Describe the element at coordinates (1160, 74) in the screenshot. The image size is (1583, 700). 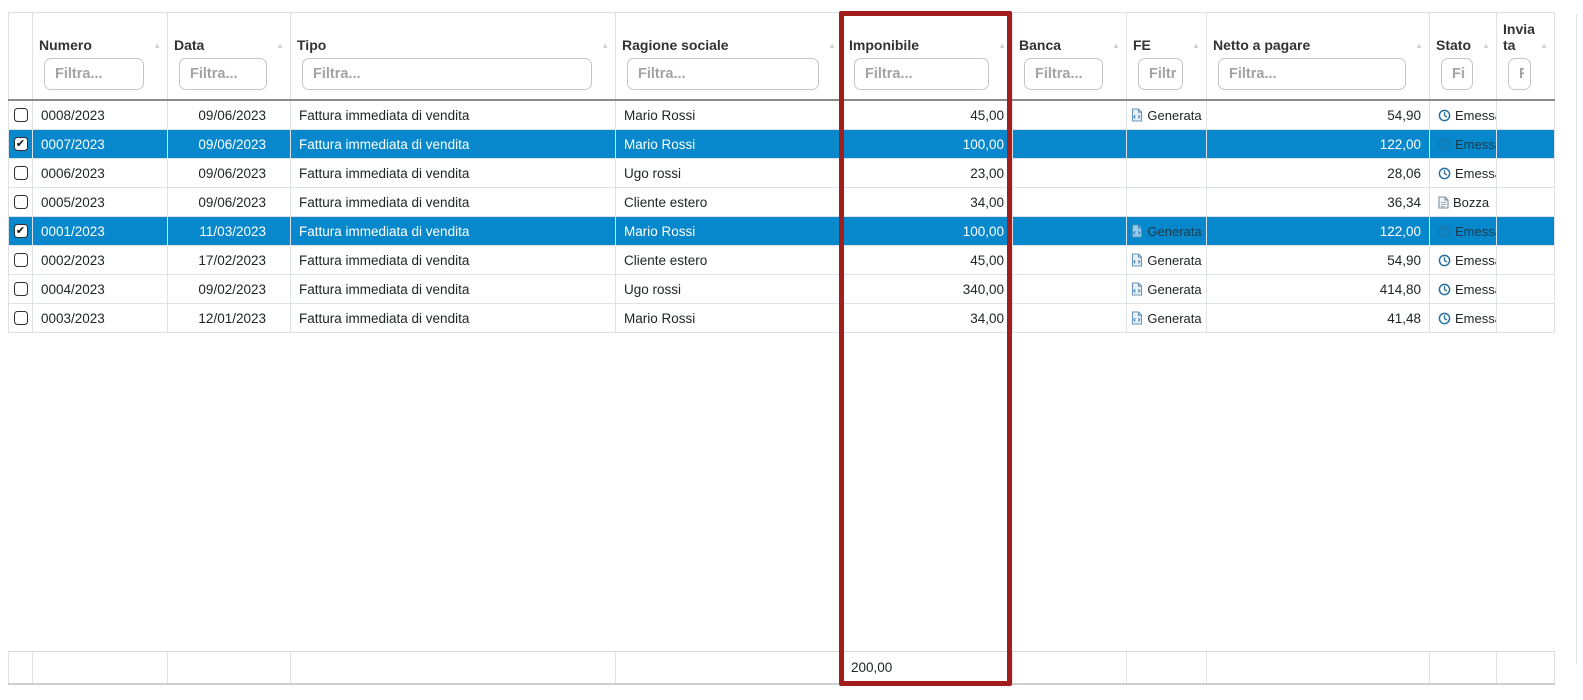
I see `filter-input-fe` at that location.